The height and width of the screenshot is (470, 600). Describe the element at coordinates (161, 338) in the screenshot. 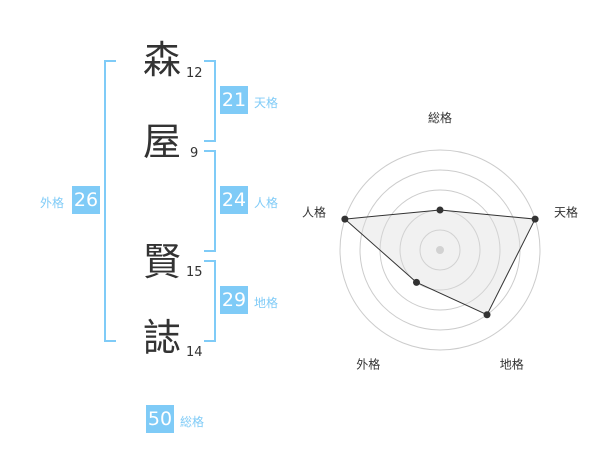

I see `name-char-4: 誌` at that location.